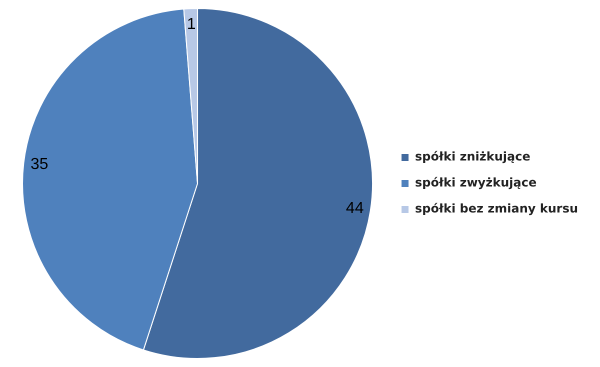  I want to click on data-label: 35, so click(39, 165).